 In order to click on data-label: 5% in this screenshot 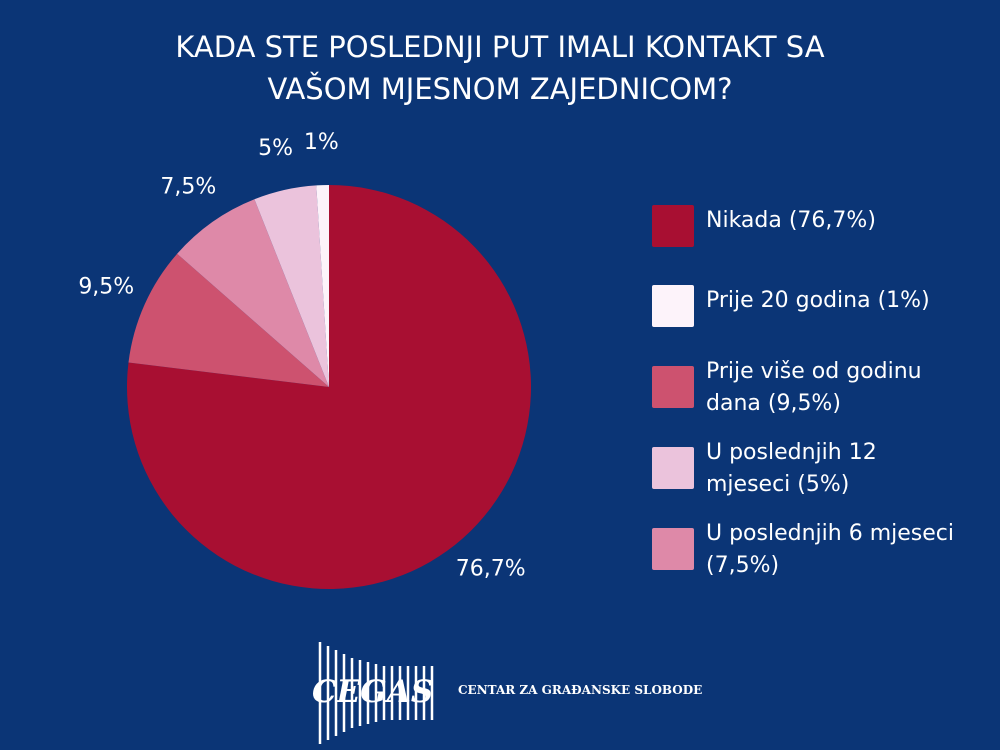, I will do `click(275, 148)`.